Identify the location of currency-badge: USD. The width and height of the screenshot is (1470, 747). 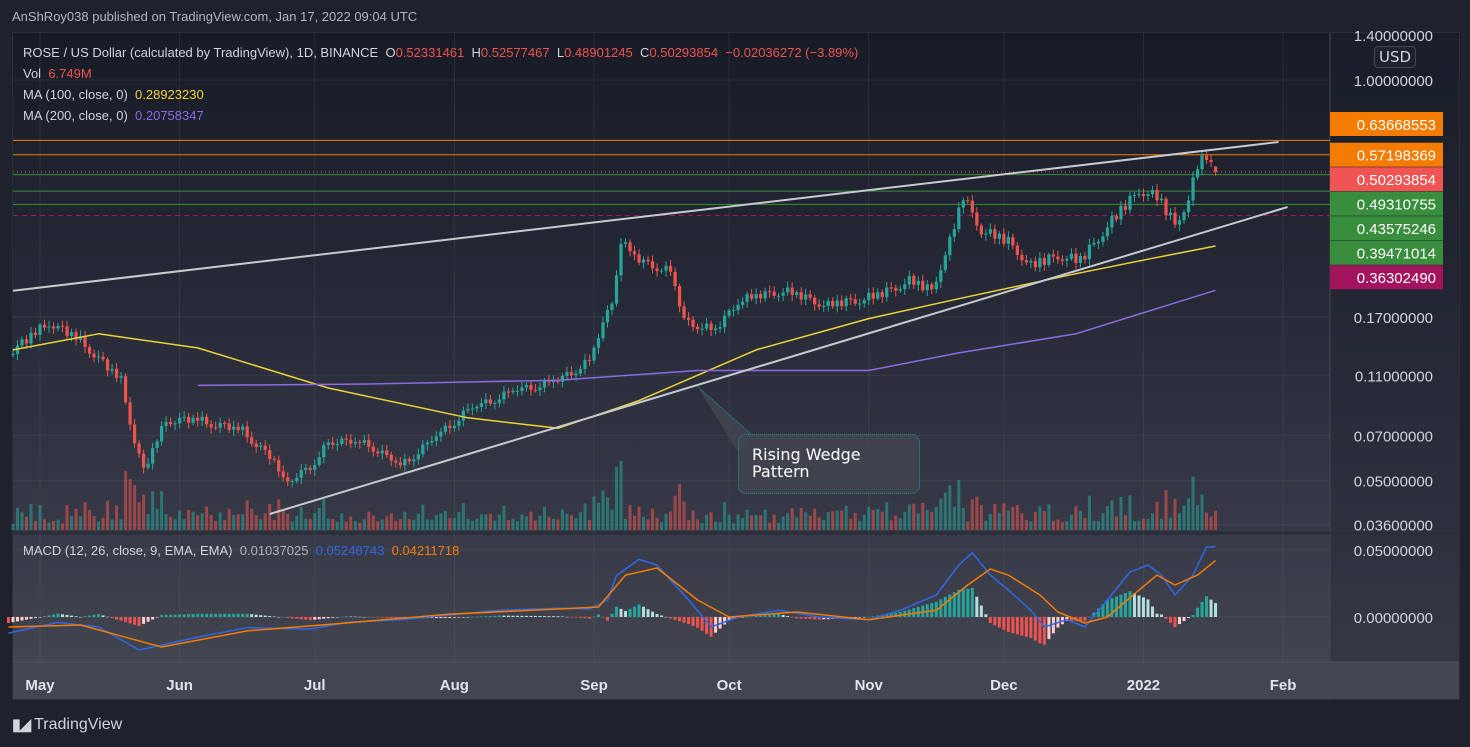
(1395, 57).